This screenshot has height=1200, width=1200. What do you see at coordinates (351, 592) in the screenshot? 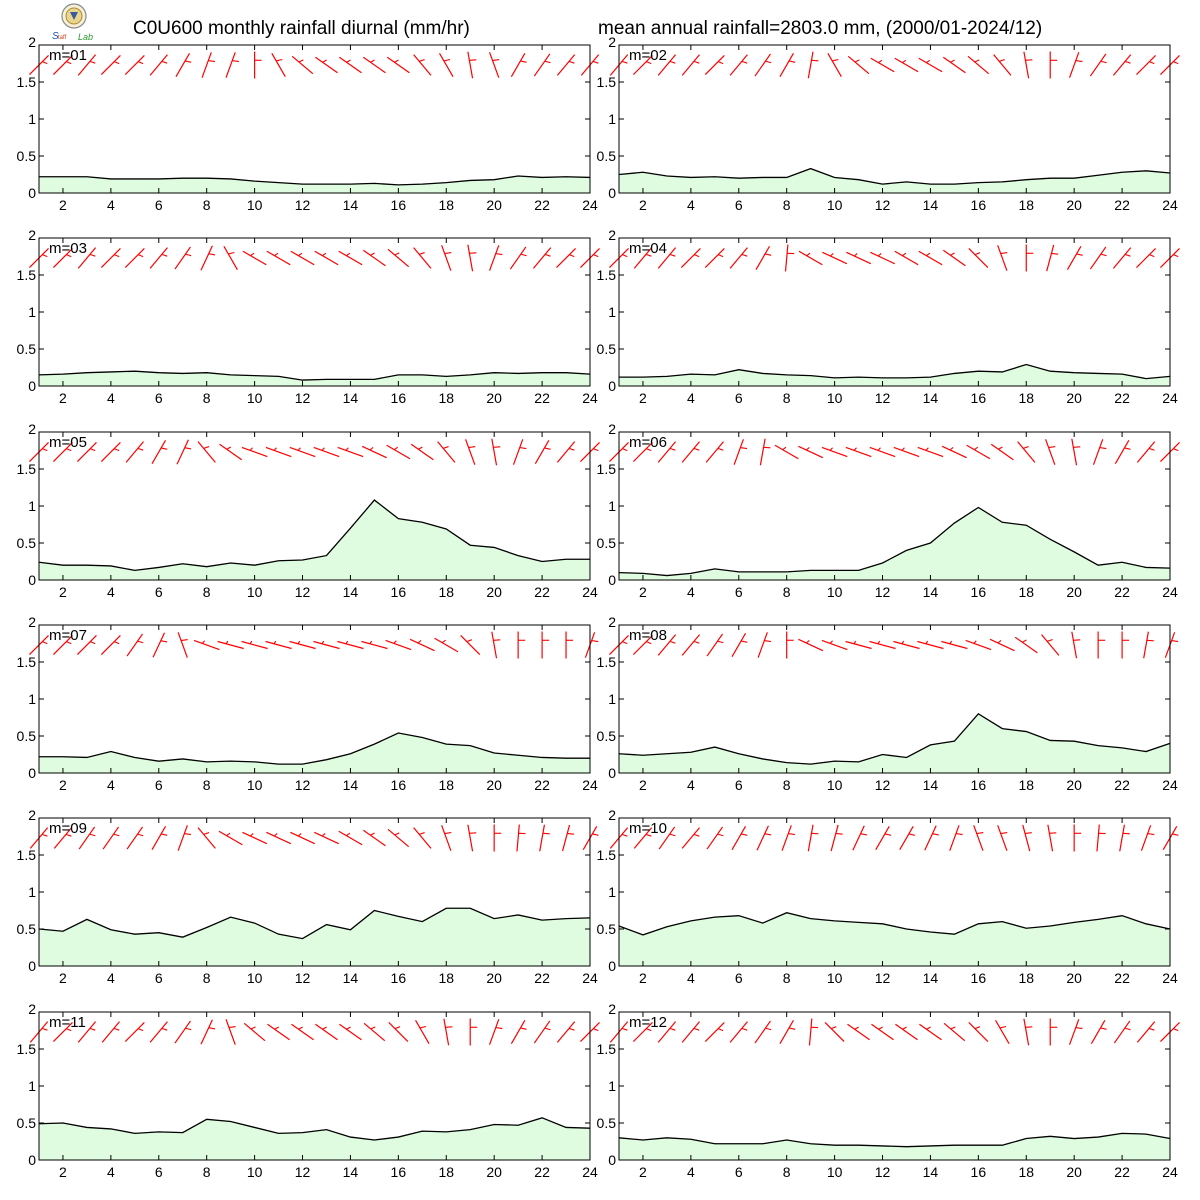
I see `x-tick-label: 14` at bounding box center [351, 592].